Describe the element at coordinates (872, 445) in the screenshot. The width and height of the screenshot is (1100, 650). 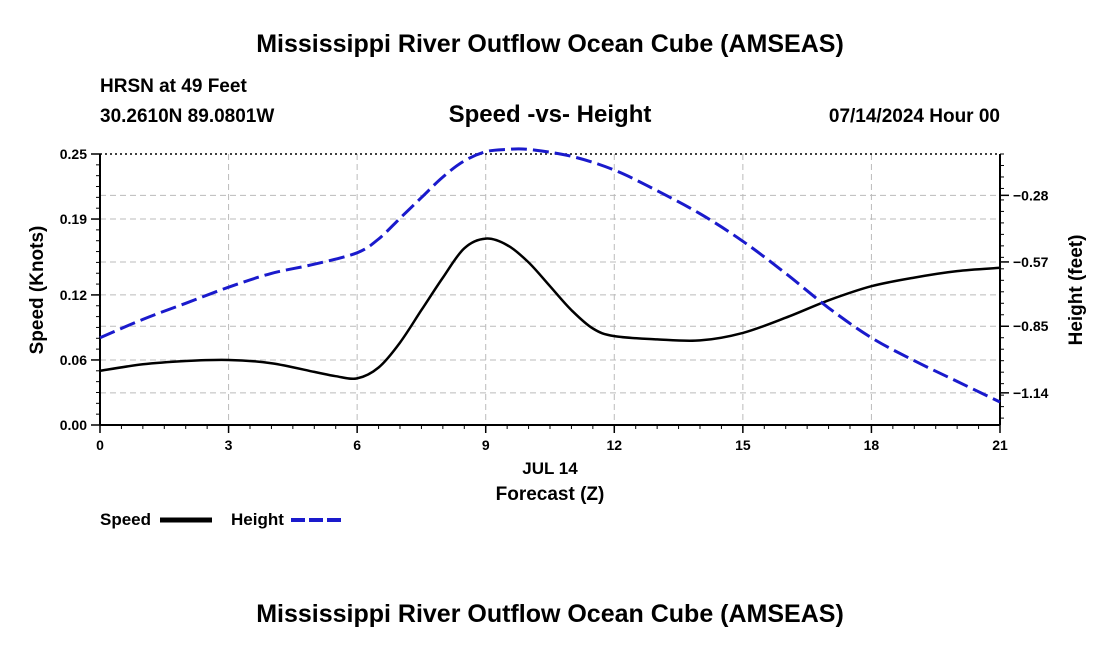
I see `x-tick-label: 18` at that location.